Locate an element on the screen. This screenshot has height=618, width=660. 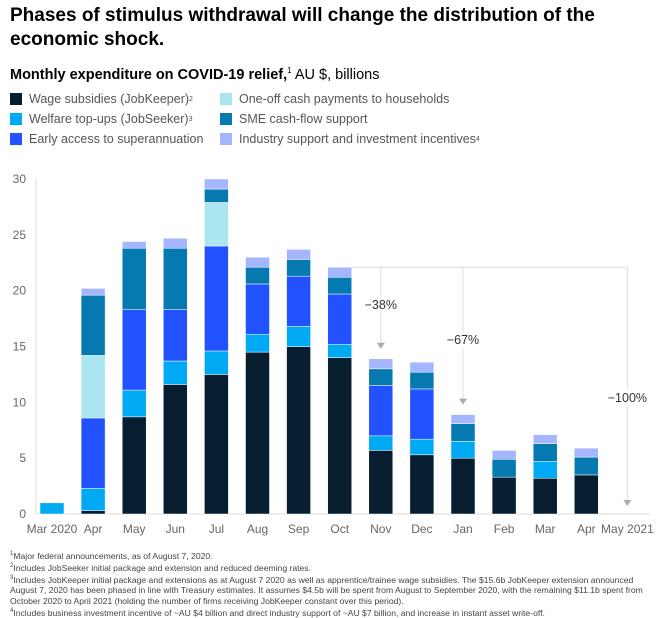
legend-sup: 4 is located at coordinates (477, 139).